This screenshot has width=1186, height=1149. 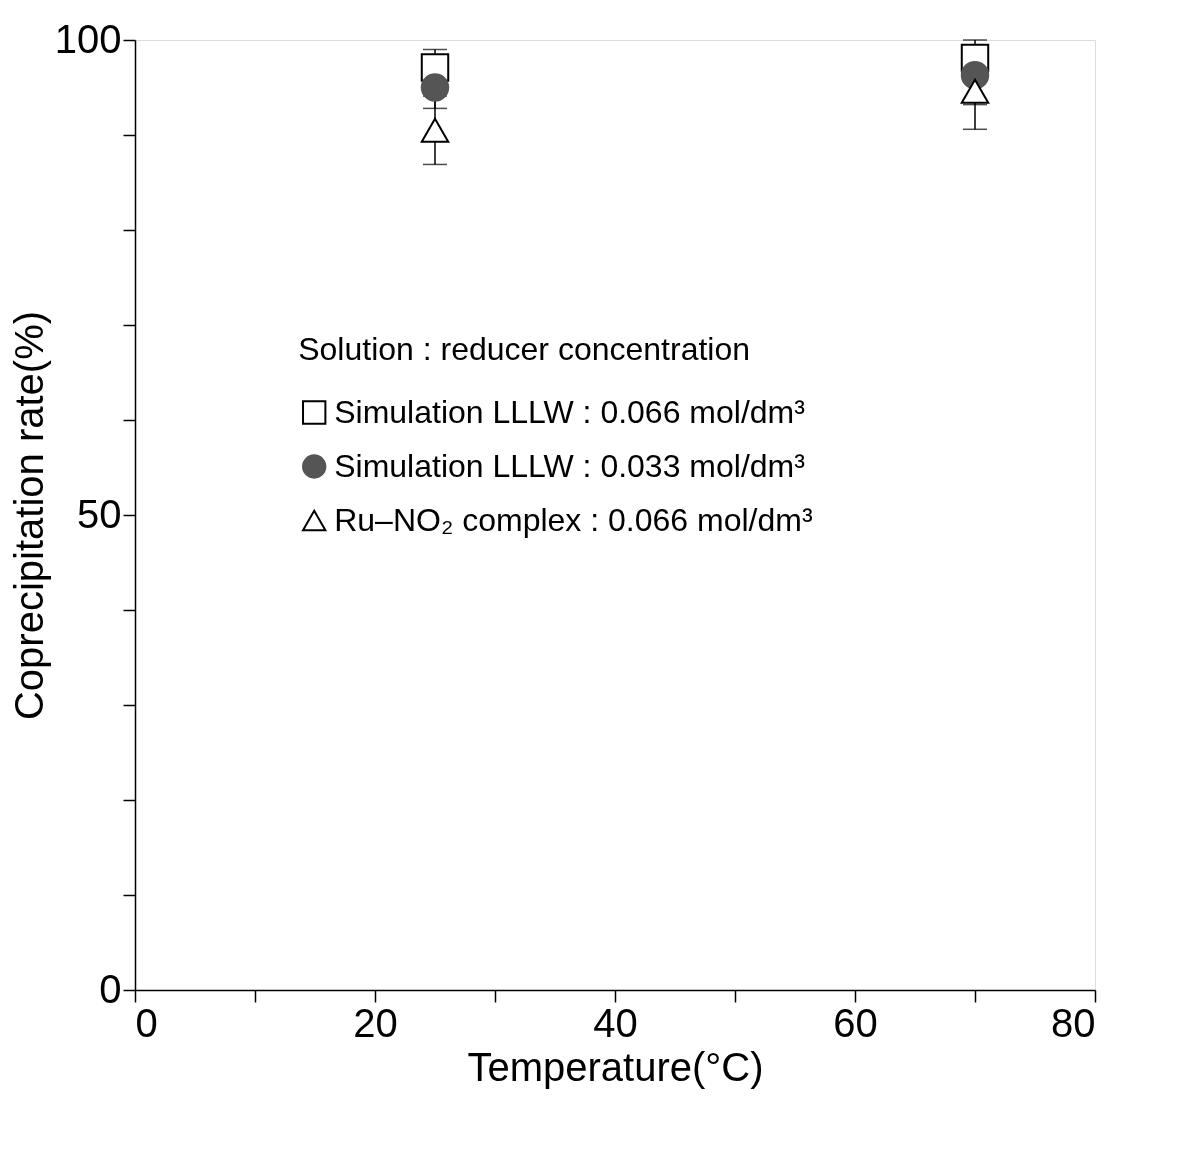 What do you see at coordinates (88, 38) in the screenshot?
I see `y-tick-label: 100` at bounding box center [88, 38].